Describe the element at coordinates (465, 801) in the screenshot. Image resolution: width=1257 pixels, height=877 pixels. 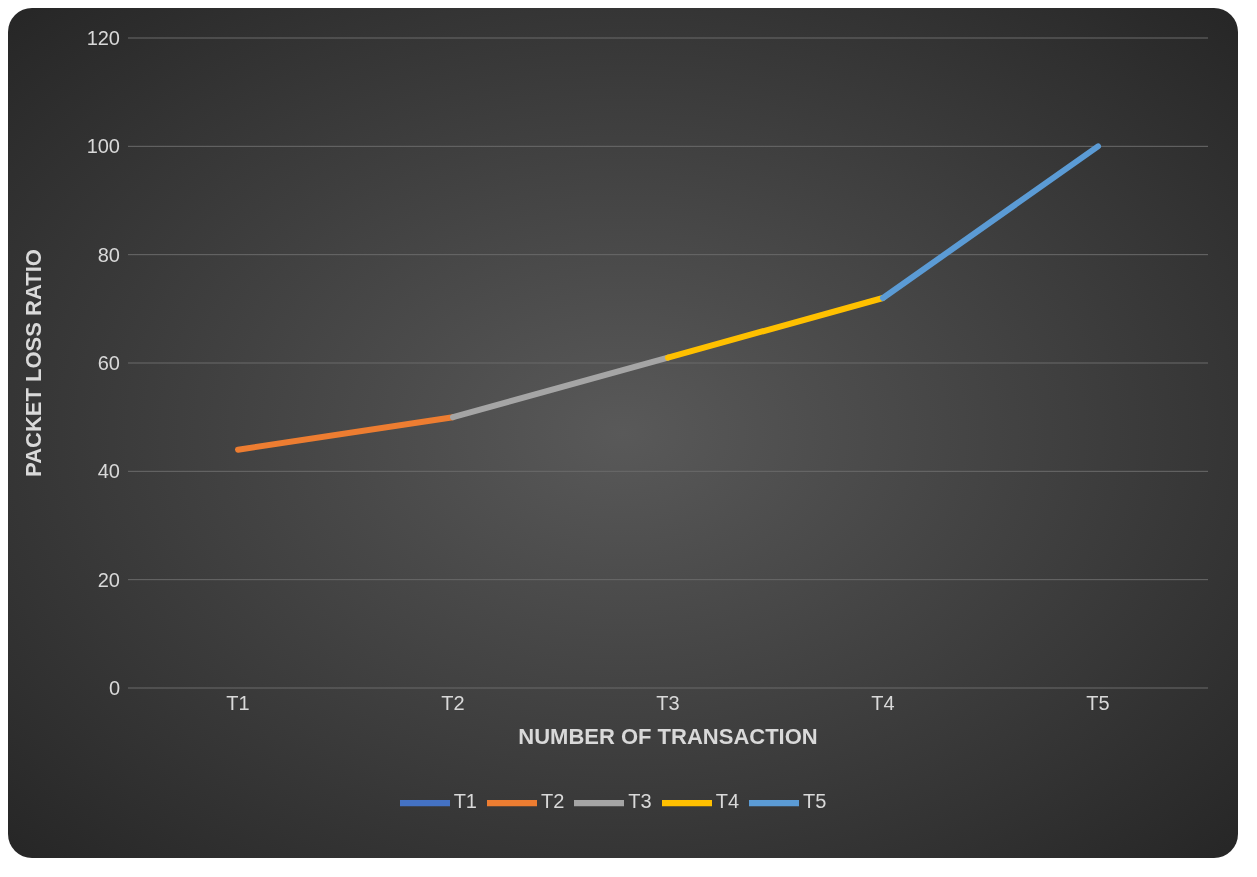
I see `legend-label: T1` at that location.